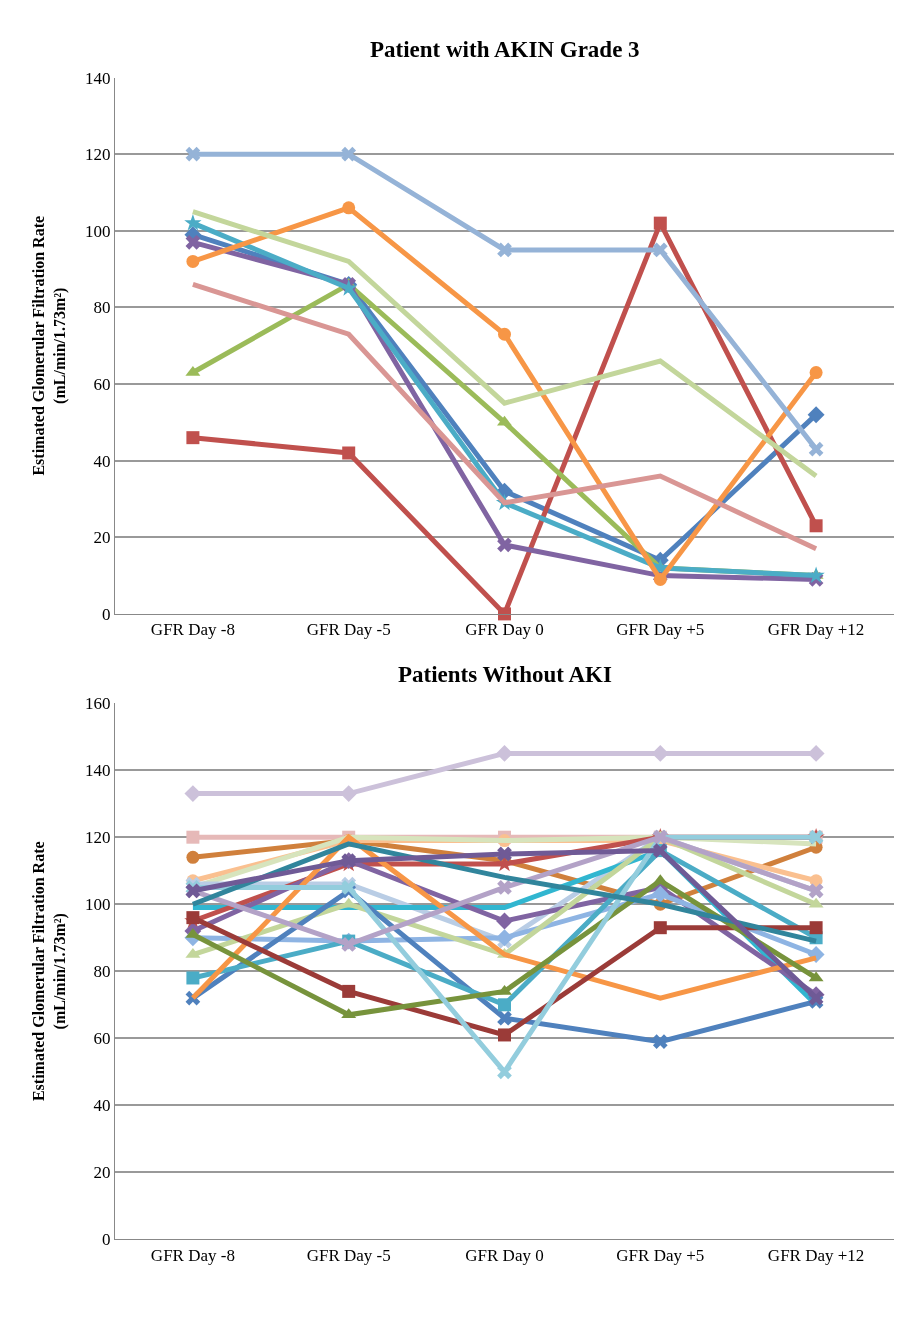 This screenshot has height=1317, width=904. I want to click on y-tick-label: 160, so click(98, 704).